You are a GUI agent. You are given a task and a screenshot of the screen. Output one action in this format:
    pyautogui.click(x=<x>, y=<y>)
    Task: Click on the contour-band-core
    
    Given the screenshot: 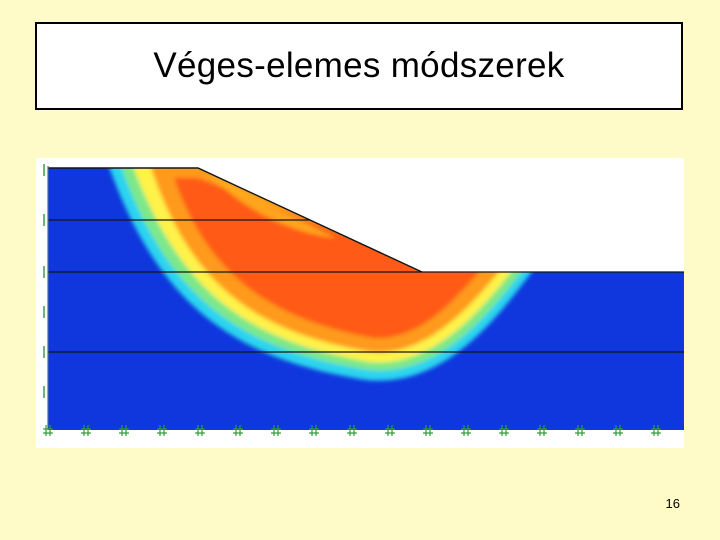 What is the action you would take?
    pyautogui.click(x=329, y=258)
    